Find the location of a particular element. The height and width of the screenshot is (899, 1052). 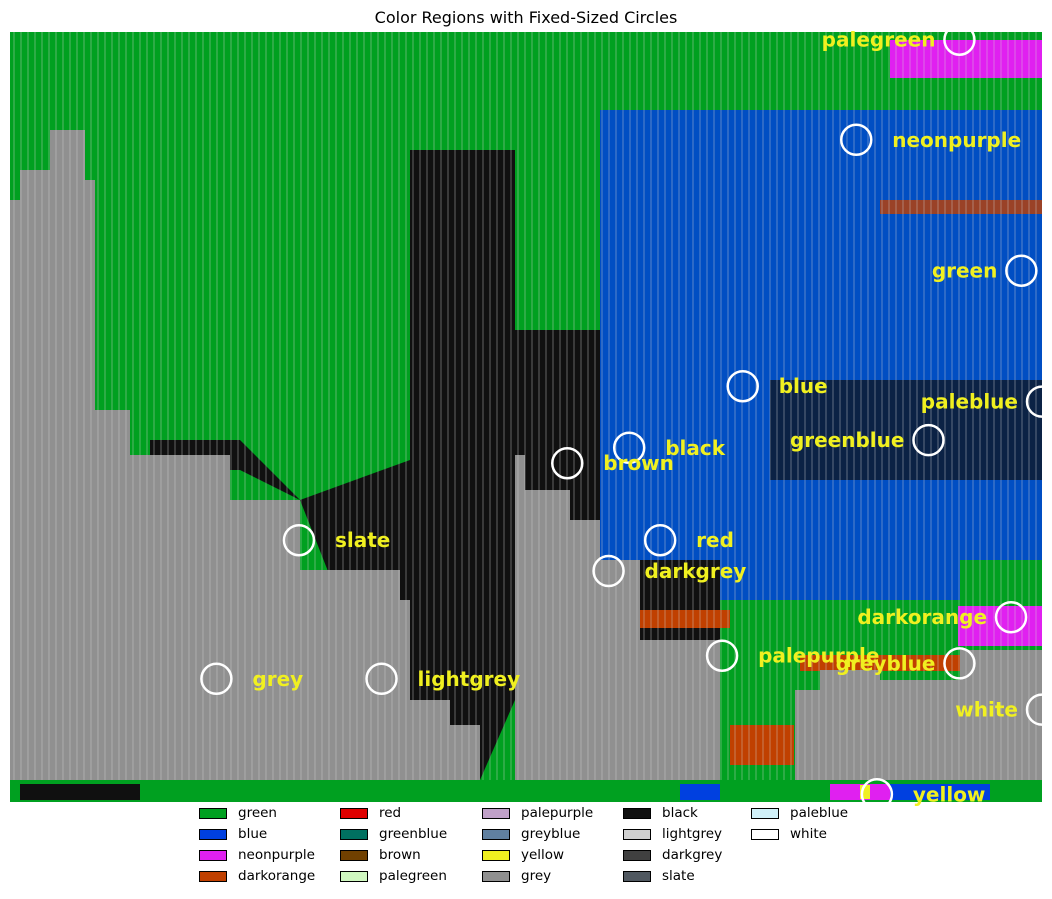

legend-label: lightgrey is located at coordinates (692, 834).